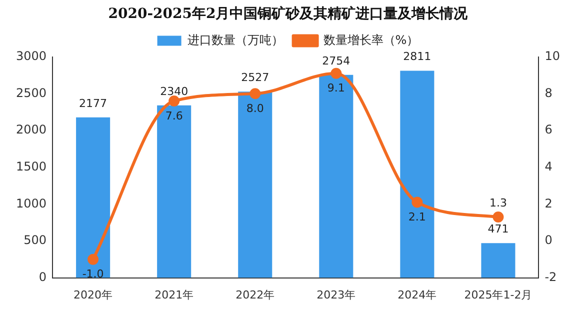  I want to click on data-label: 2177, so click(93, 103).